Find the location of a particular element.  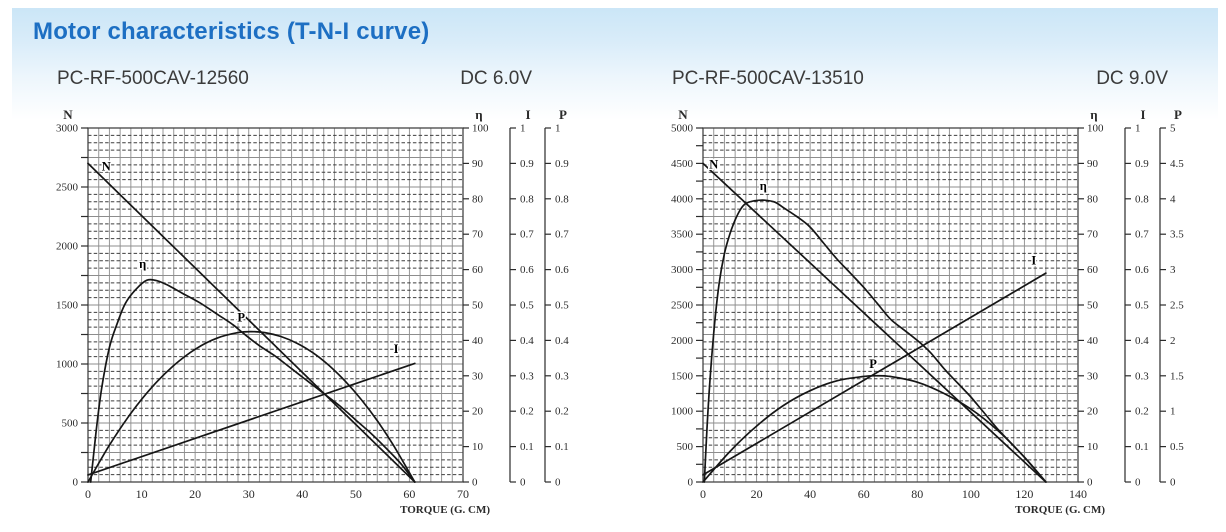

svg-text: 1.5 is located at coordinates (1177, 376).